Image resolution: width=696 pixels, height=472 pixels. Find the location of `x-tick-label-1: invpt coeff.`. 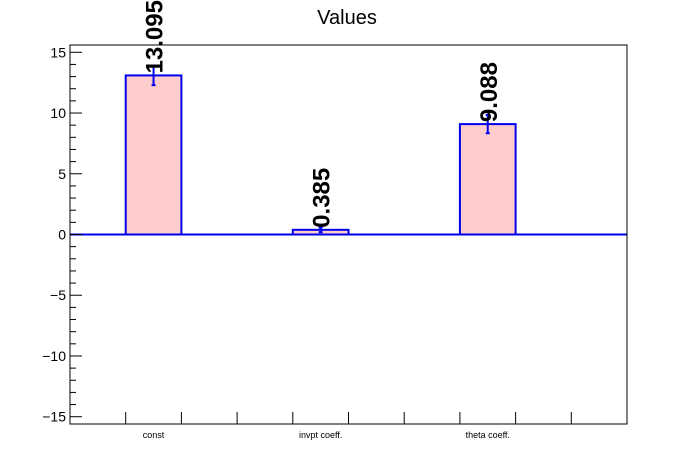

x-tick-label-1: invpt coeff. is located at coordinates (320, 435).